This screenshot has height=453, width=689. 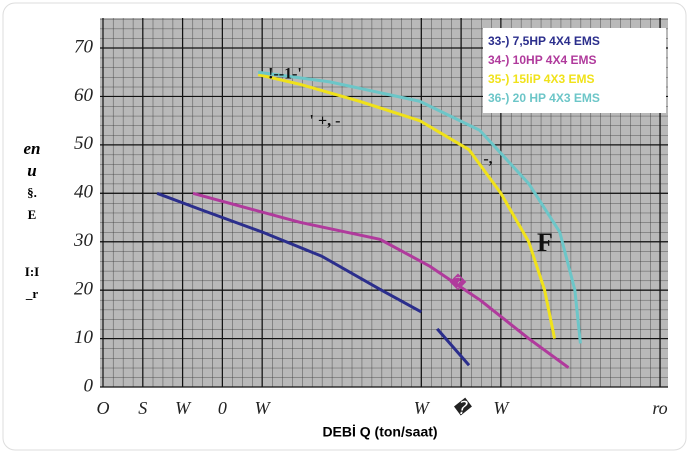 I want to click on legend-label: 35-) 15liP 4X3 EMS, so click(x=541, y=79).